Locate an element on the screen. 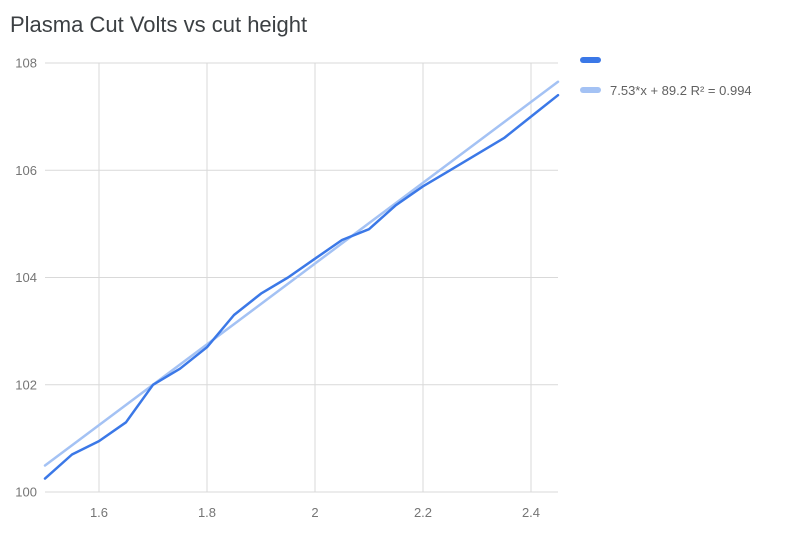 This screenshot has width=787, height=543. trendline-swatch is located at coordinates (590, 90).